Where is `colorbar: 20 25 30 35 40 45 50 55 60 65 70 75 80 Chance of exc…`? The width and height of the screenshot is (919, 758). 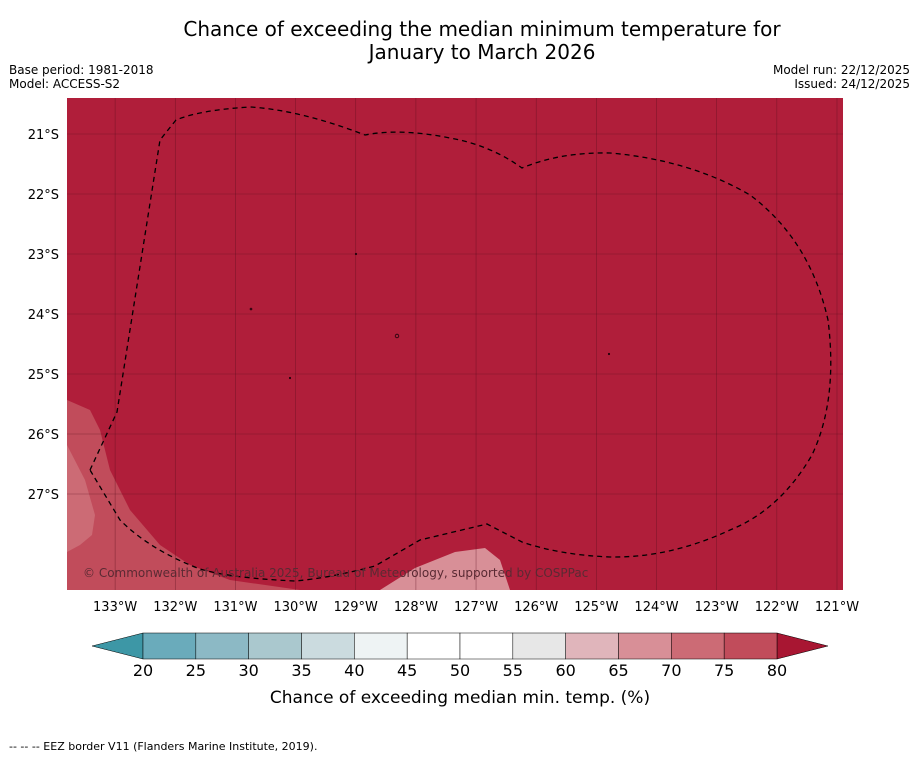 colorbar: 20 25 30 35 40 45 50 55 60 65 70 75 80 Chance of exc… is located at coordinates (460, 670).